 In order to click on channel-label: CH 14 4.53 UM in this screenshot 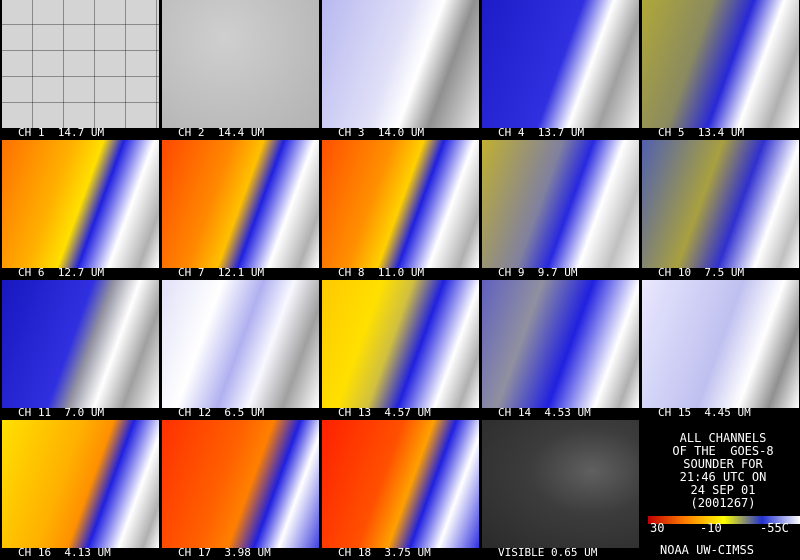, I will do `click(544, 412)`.